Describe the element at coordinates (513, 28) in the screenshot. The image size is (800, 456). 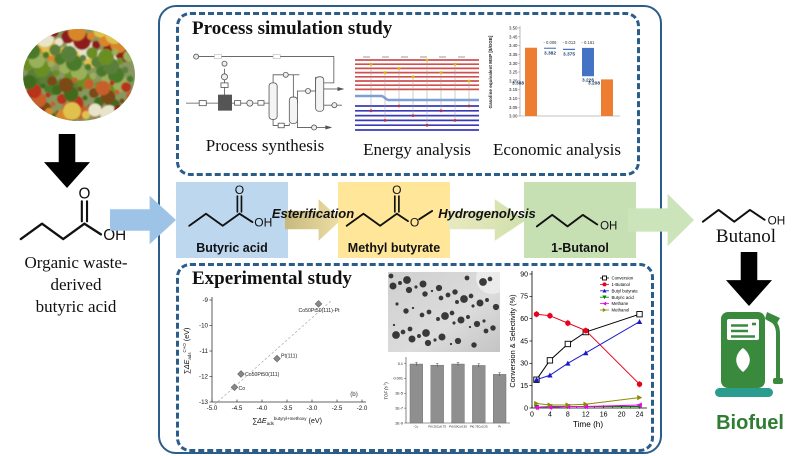
I see `svg-text: 3.50` at that location.